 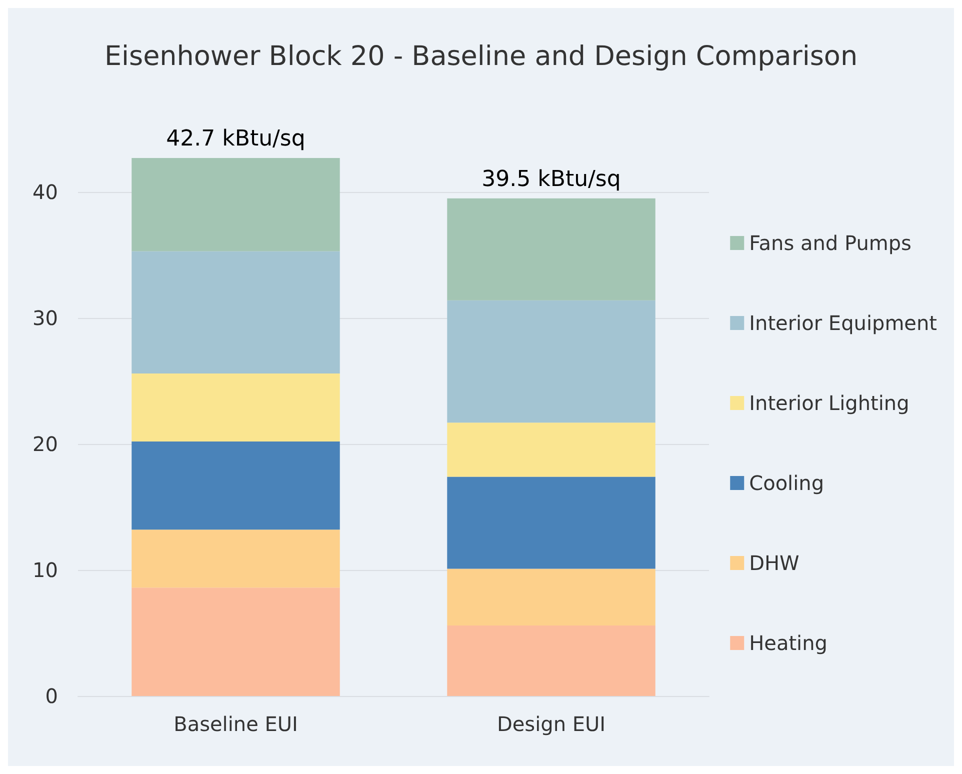 I want to click on legend-label: DHW, so click(x=774, y=563).